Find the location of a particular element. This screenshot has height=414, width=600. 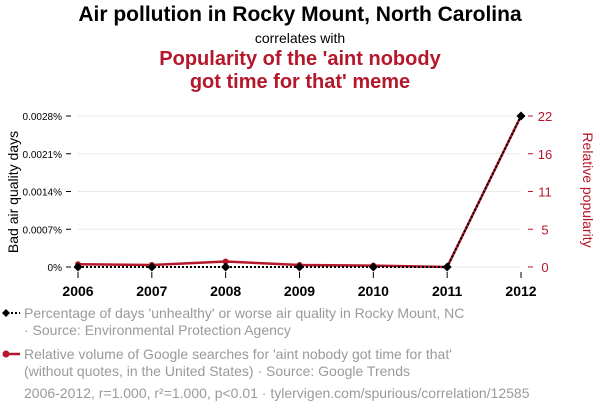

x-tick-label: 2008 is located at coordinates (225, 291).